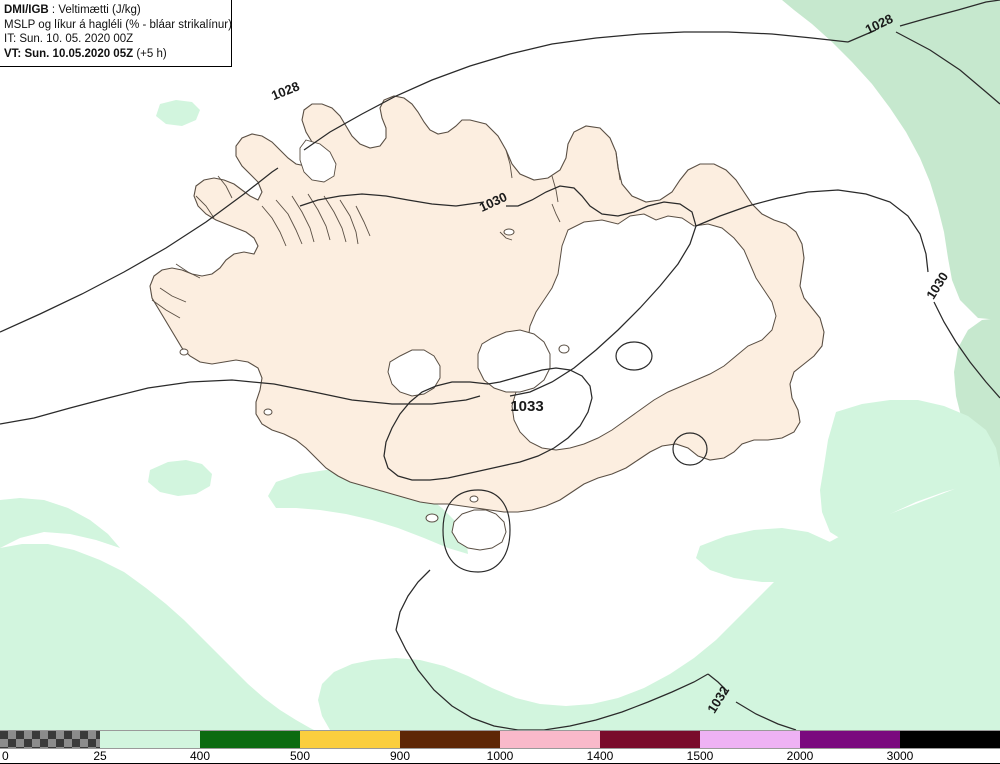  I want to click on colorbar-swatch-yellow, so click(350, 739).